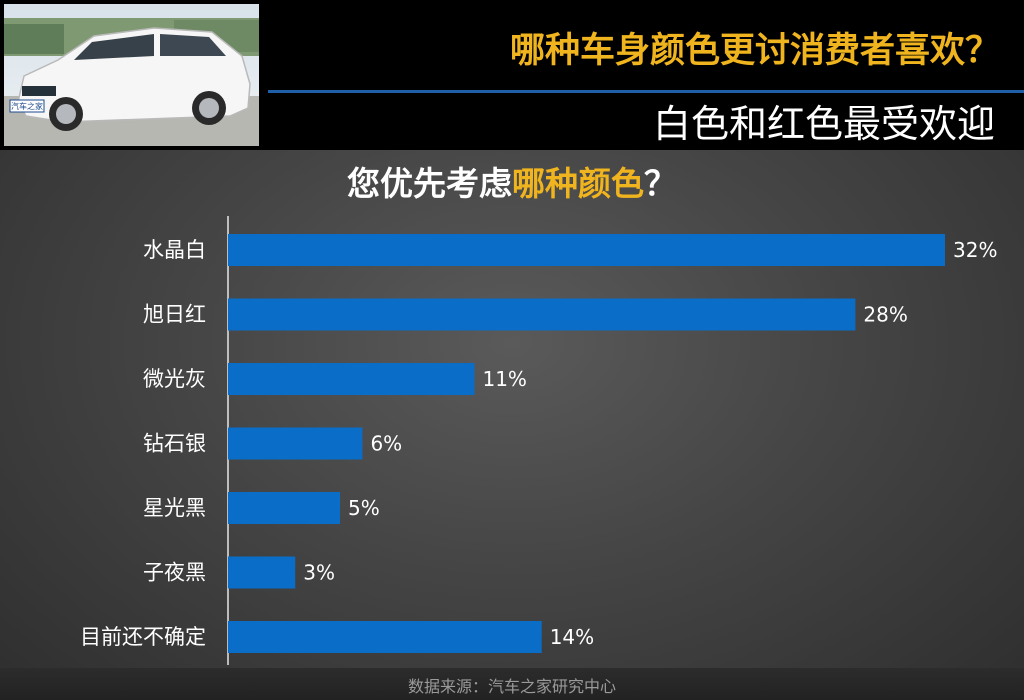  Describe the element at coordinates (27, 106) in the screenshot. I see `photo-badge: 汽车之家` at that location.